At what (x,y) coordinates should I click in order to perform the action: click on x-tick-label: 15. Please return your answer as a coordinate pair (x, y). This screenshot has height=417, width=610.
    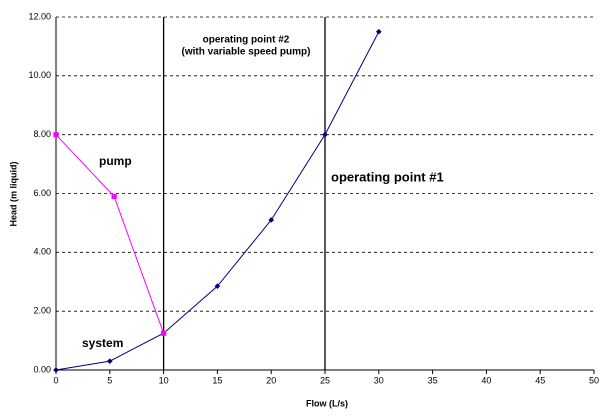
    Looking at the image, I should click on (217, 380).